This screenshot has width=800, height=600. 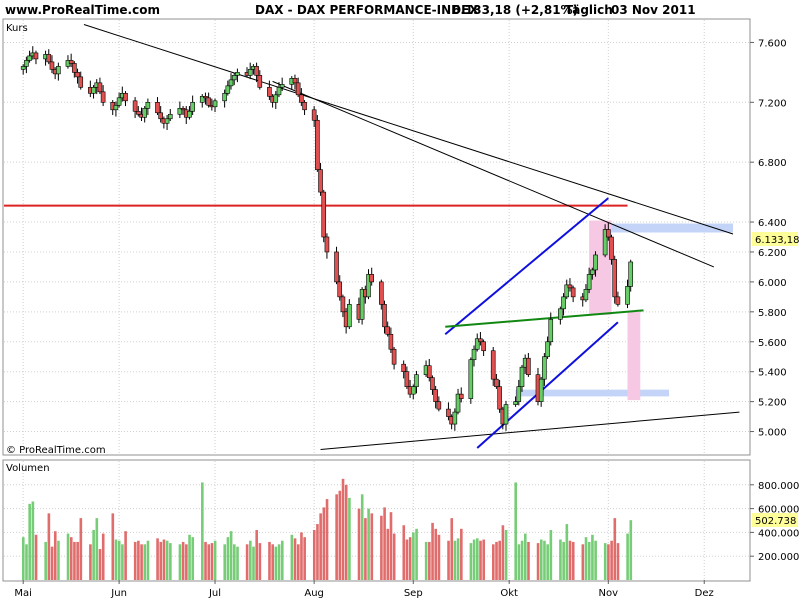 I want to click on price-last-value: 6.133,18, so click(x=776, y=239).